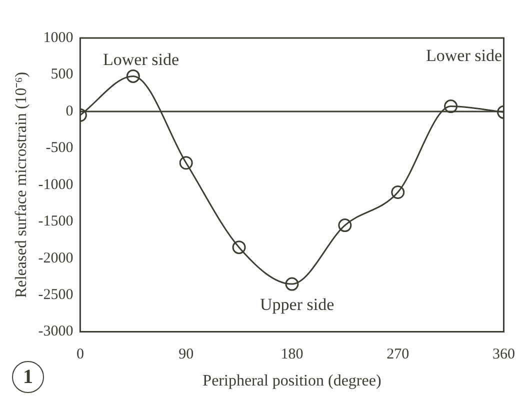 Image resolution: width=531 pixels, height=403 pixels. What do you see at coordinates (56, 258) in the screenshot?
I see `y-tick-label: -2000` at bounding box center [56, 258].